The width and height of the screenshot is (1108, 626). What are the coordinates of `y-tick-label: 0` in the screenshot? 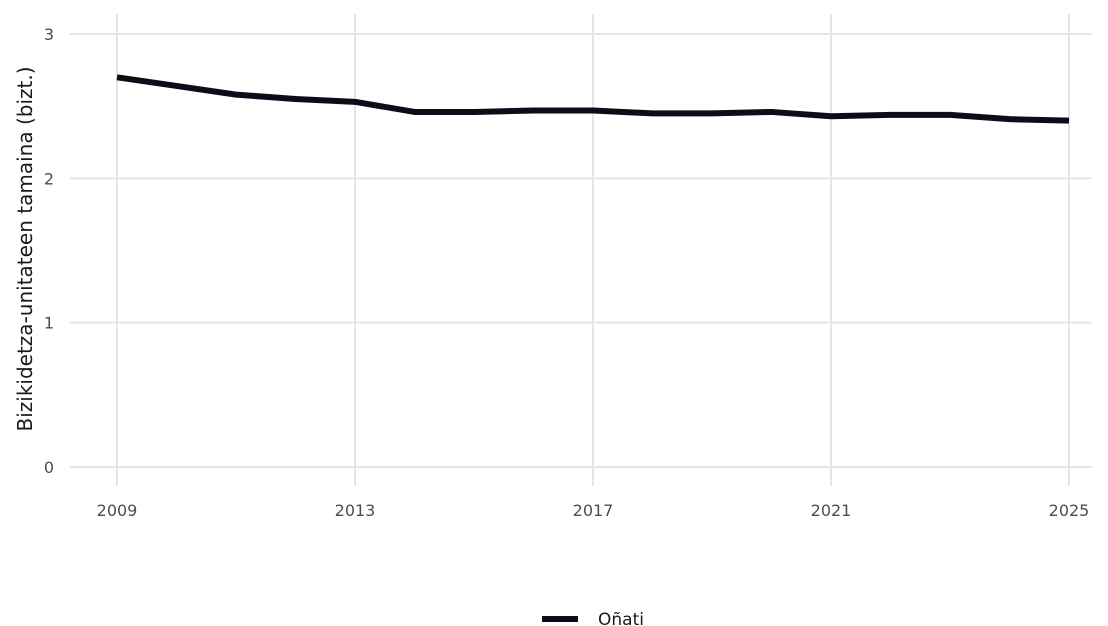 It's located at (49, 467).